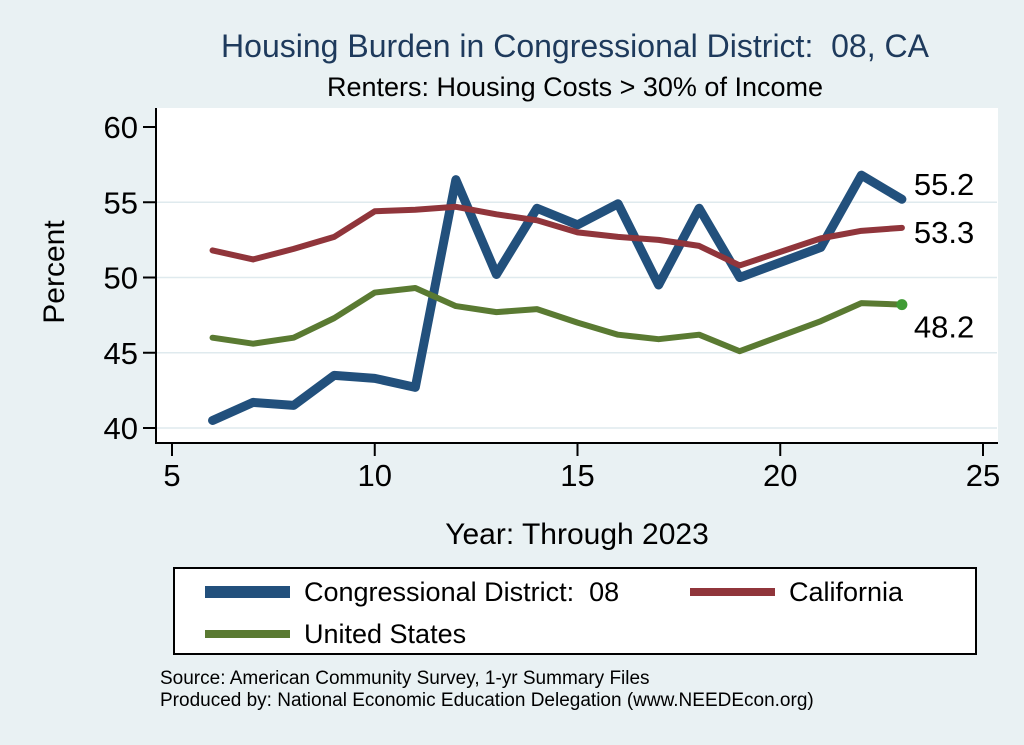 The height and width of the screenshot is (745, 1024). I want to click on x-tick-label-20: 20, so click(780, 475).